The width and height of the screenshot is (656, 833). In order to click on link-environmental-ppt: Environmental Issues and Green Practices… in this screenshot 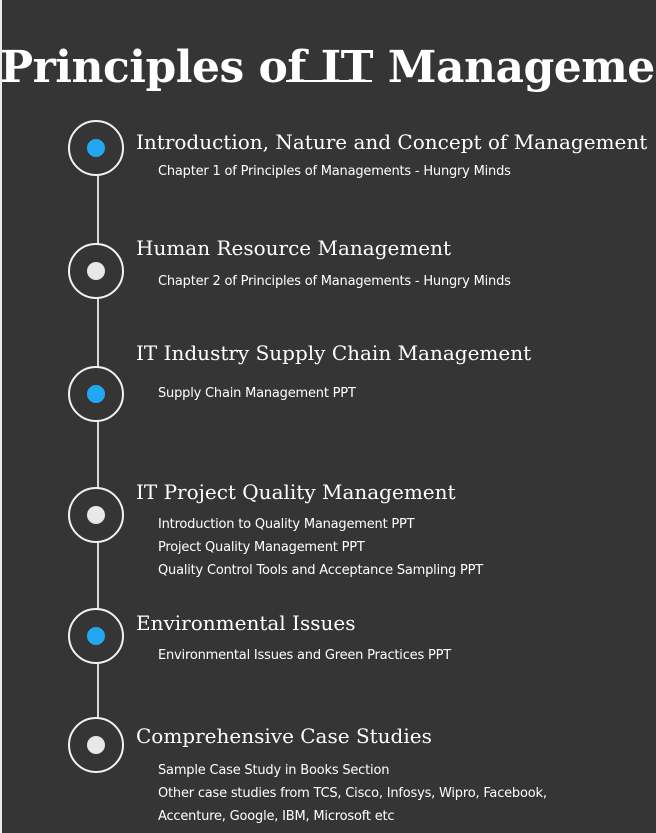, I will do `click(304, 655)`.